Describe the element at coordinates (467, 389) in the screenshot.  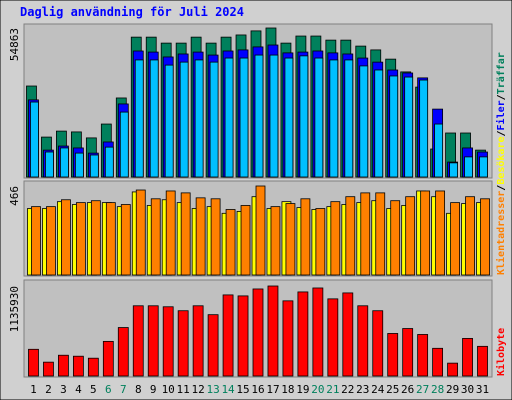
I see `x-tick-label: 30` at that location.